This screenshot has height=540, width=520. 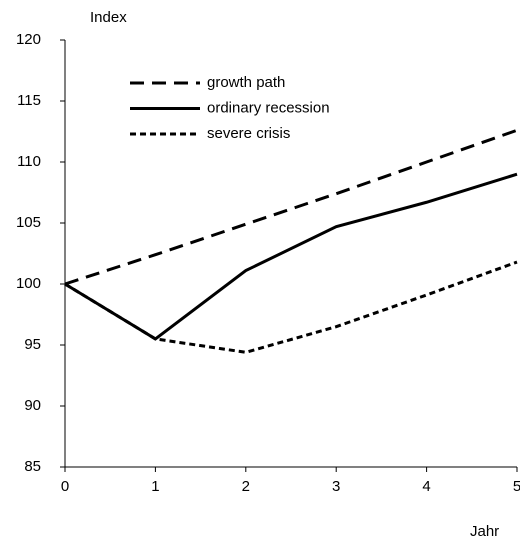 What do you see at coordinates (248, 133) in the screenshot?
I see `legend-label: severe crisis` at bounding box center [248, 133].